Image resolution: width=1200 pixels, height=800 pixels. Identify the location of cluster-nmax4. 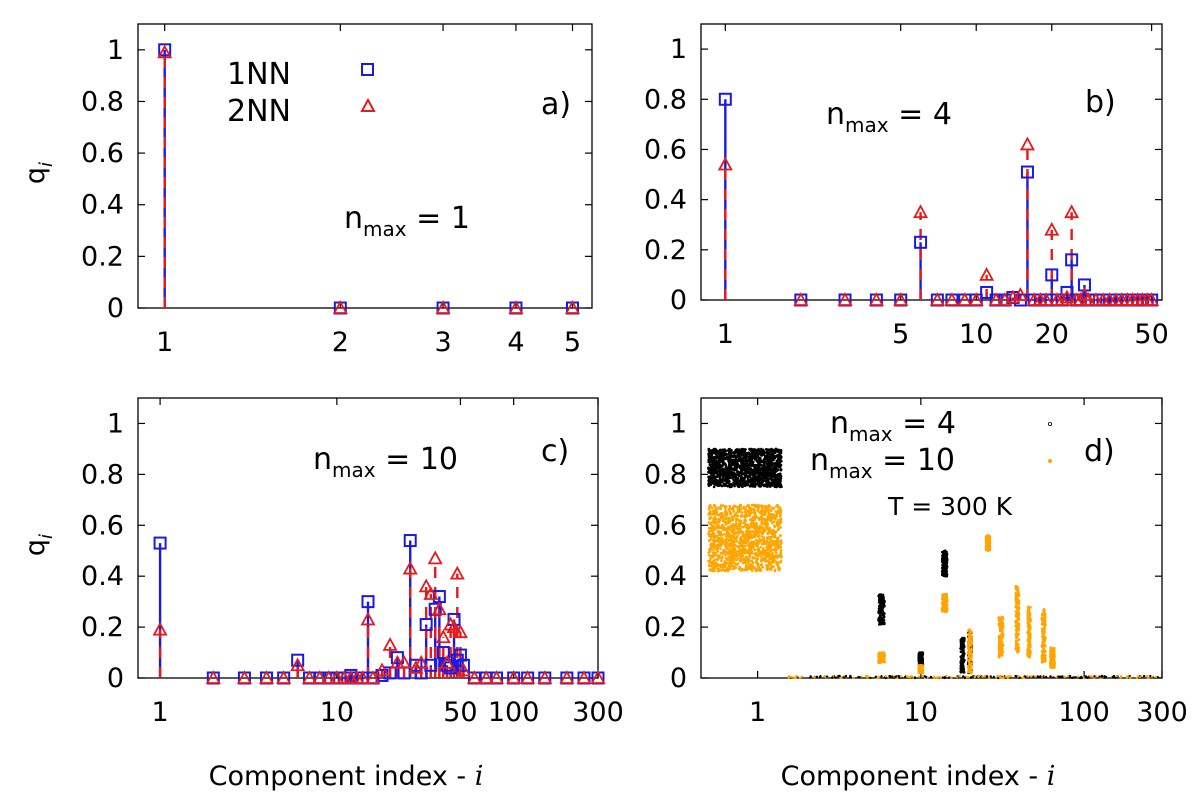
(944, 563).